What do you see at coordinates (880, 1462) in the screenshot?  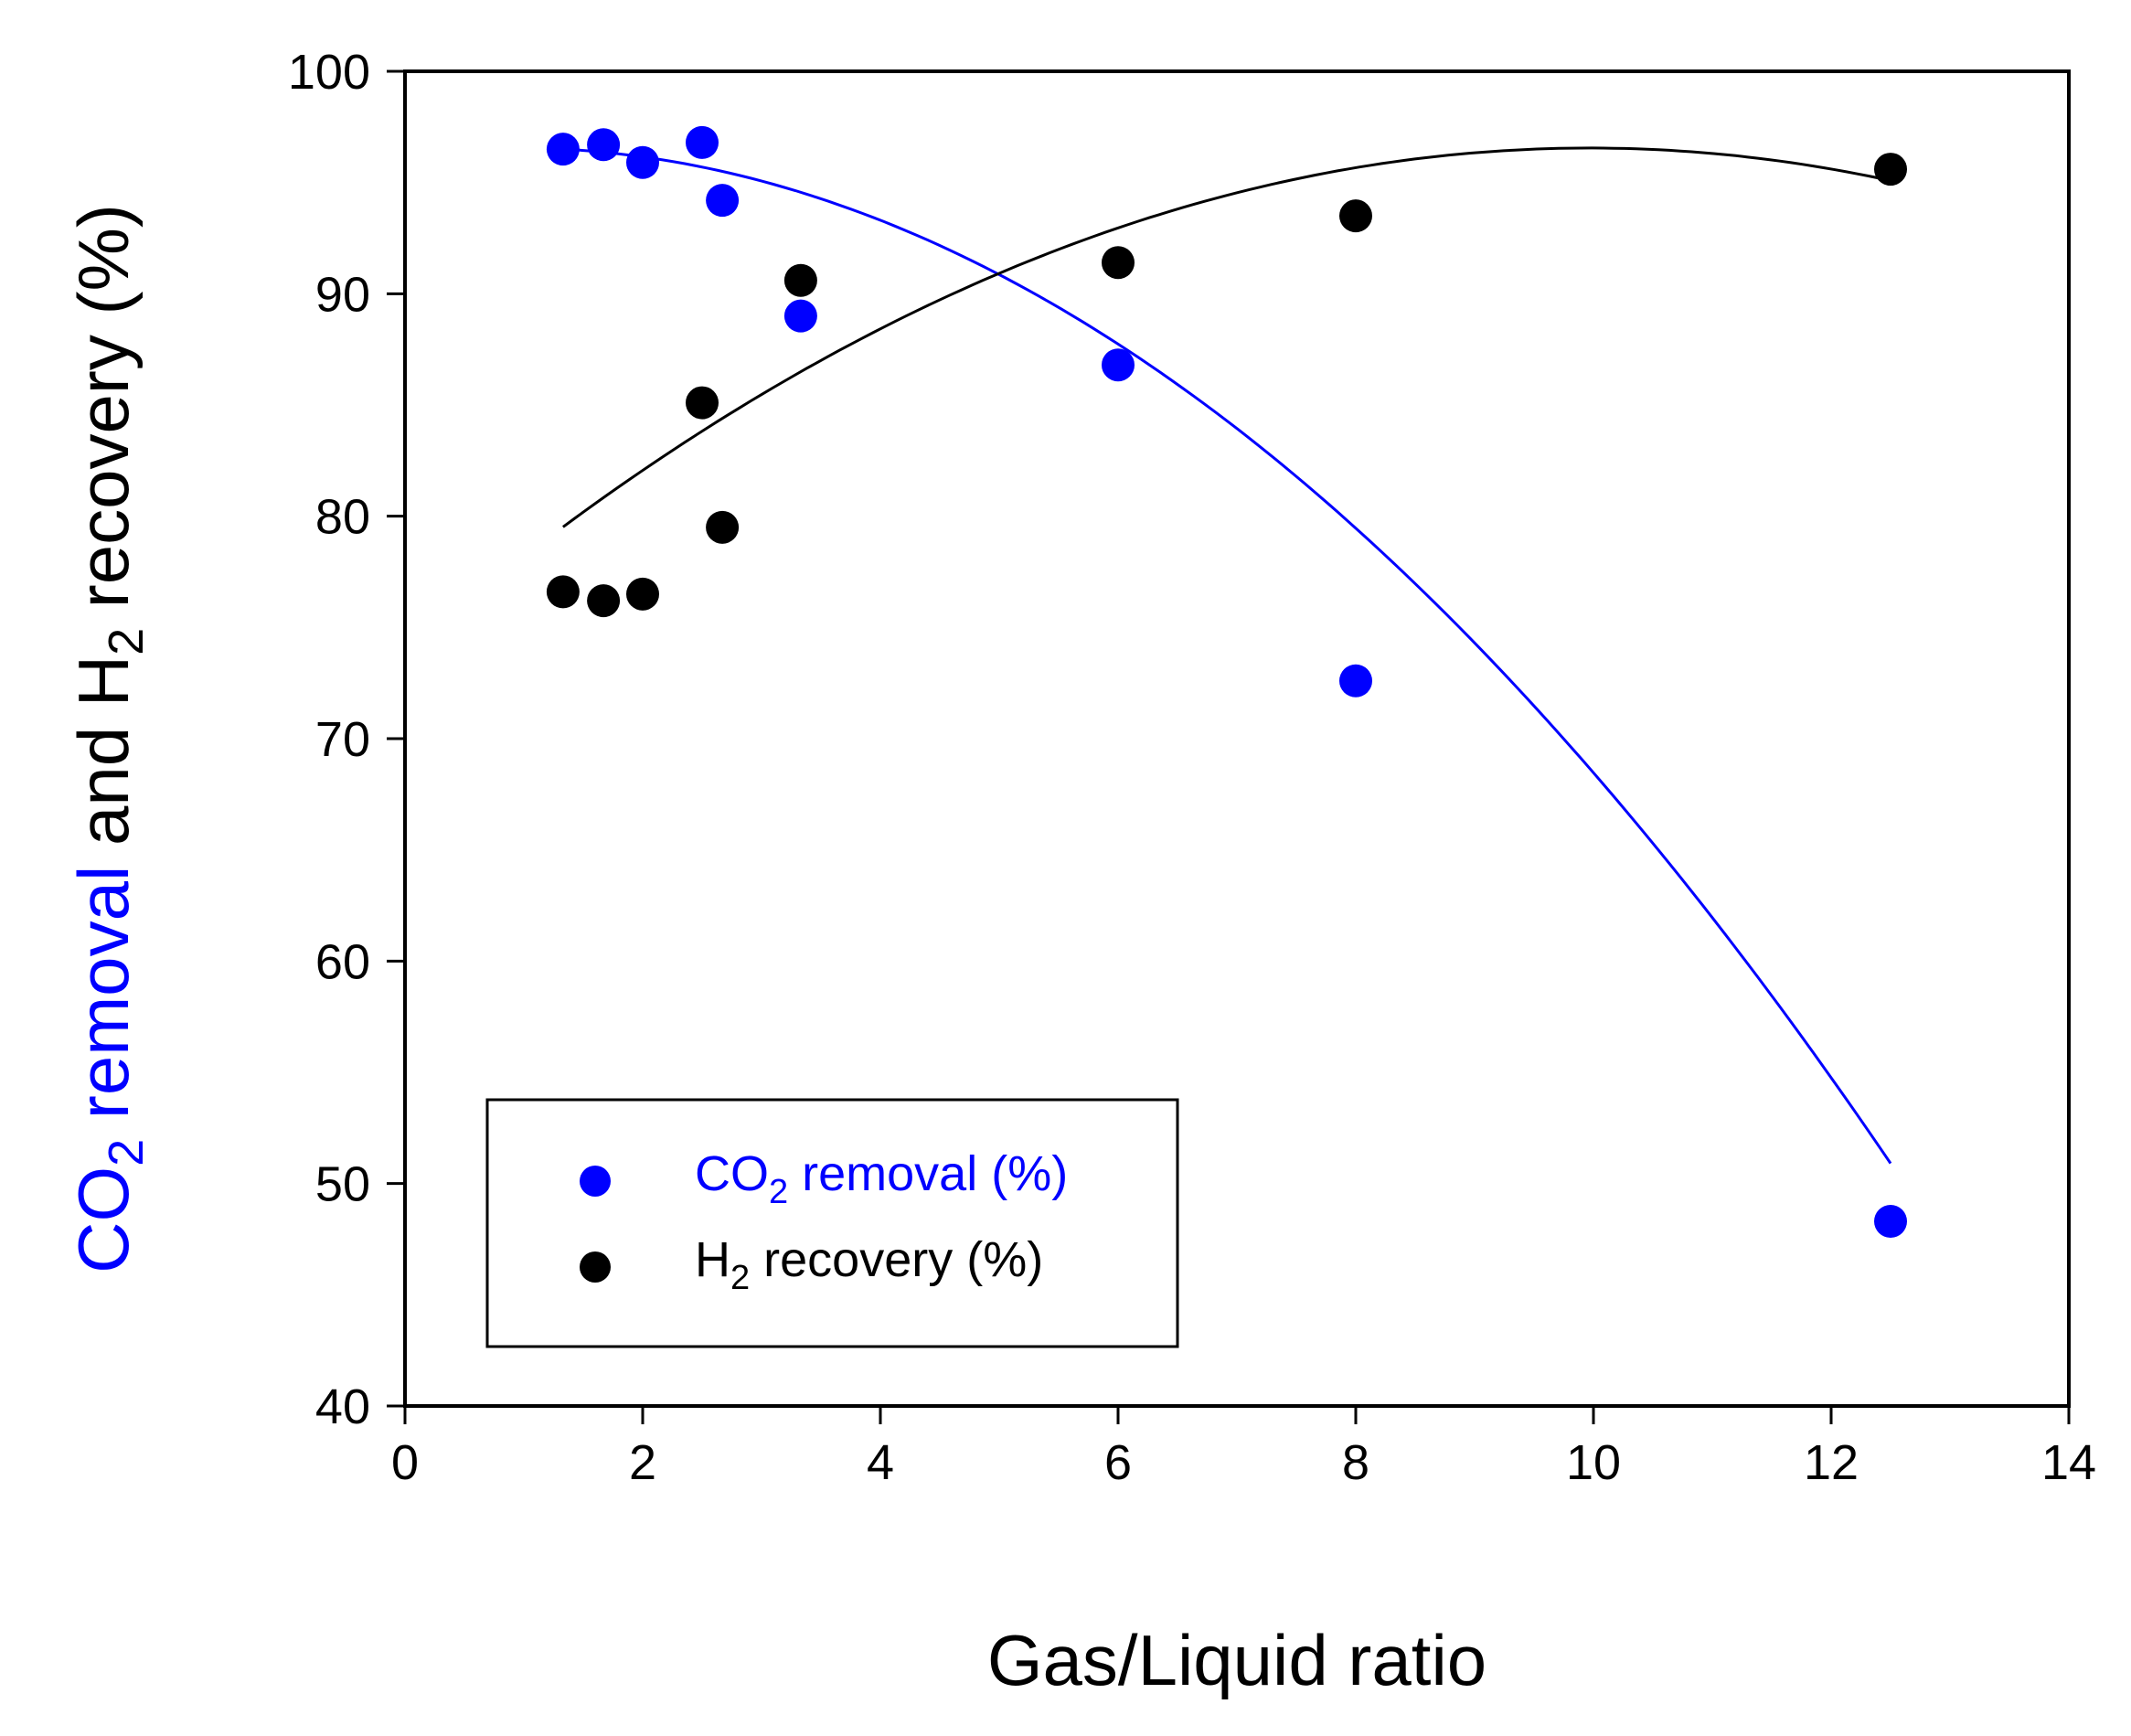 I see `x-tick-label: 4` at bounding box center [880, 1462].